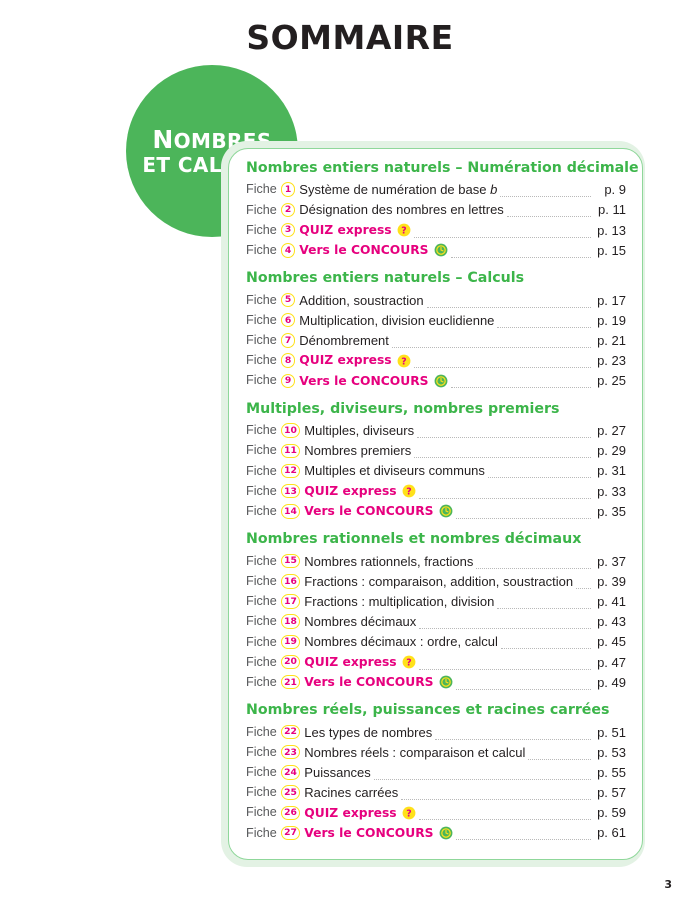 The height and width of the screenshot is (919, 700). I want to click on toc-entry-label: Nombres premiers, so click(358, 451).